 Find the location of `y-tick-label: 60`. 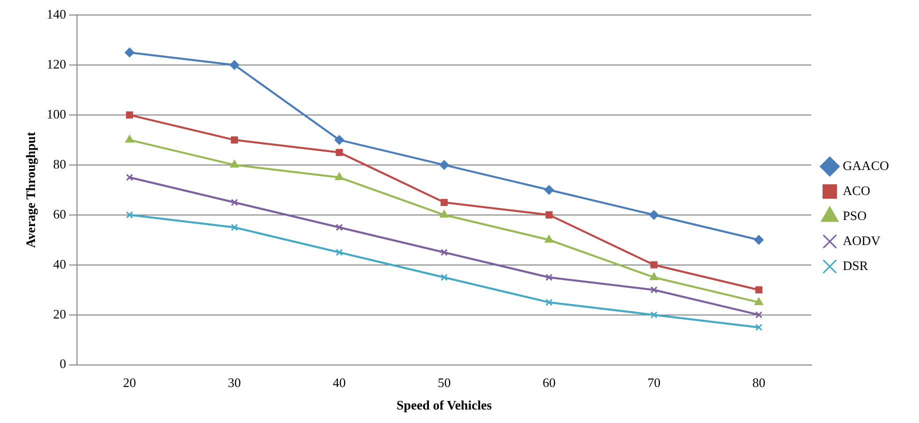

y-tick-label: 60 is located at coordinates (59, 214).